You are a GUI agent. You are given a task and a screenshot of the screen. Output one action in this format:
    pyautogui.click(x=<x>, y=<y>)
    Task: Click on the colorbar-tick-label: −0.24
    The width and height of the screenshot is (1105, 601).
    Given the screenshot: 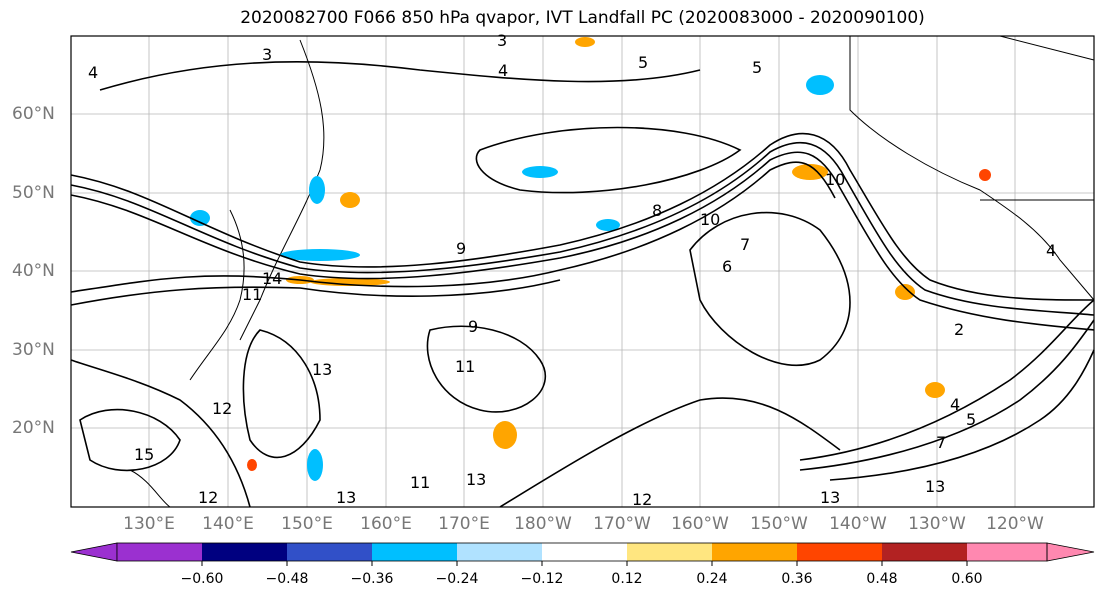 What is the action you would take?
    pyautogui.click(x=457, y=579)
    